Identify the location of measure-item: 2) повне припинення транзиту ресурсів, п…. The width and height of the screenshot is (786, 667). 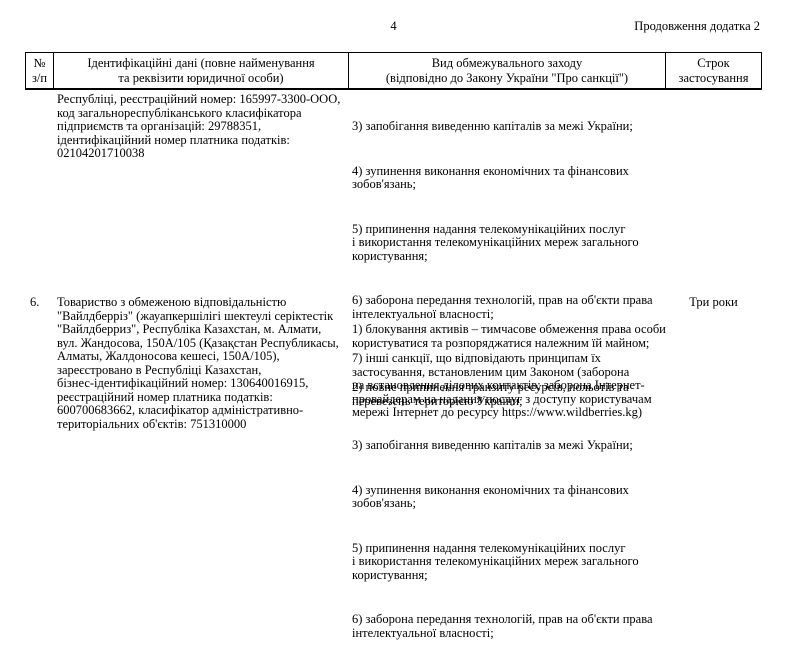
(490, 394).